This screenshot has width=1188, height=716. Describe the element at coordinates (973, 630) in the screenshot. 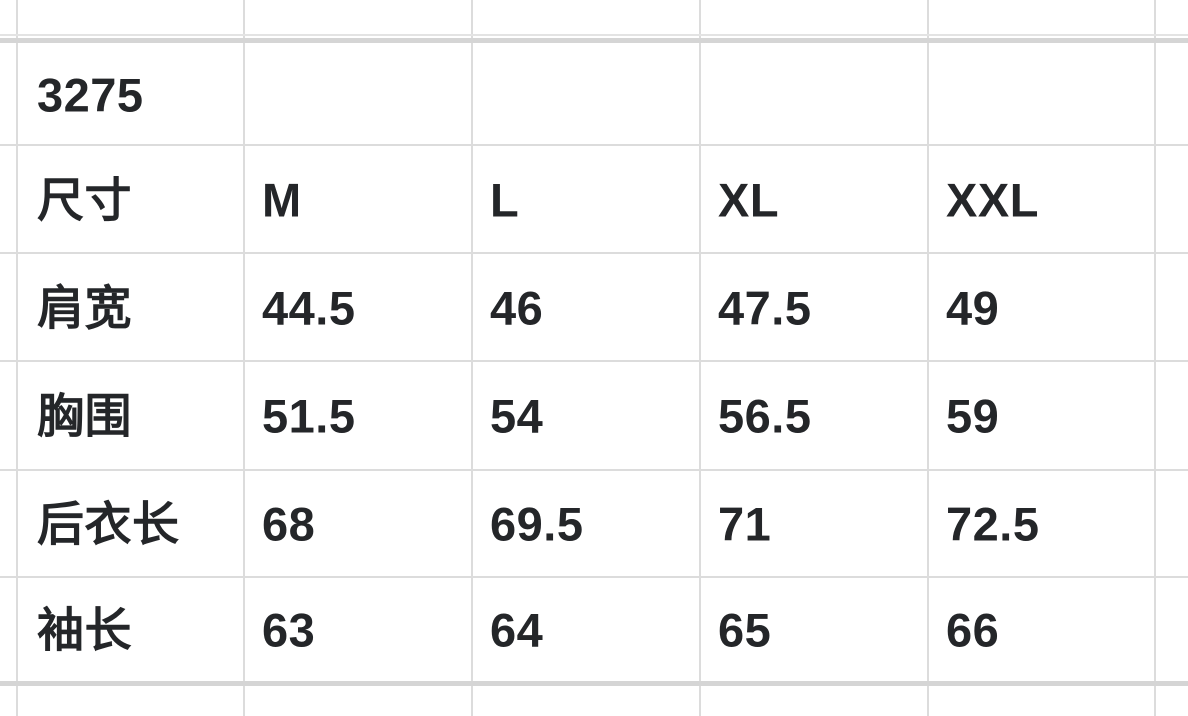

I see `sleeve-length-xxl-cell: 66` at that location.